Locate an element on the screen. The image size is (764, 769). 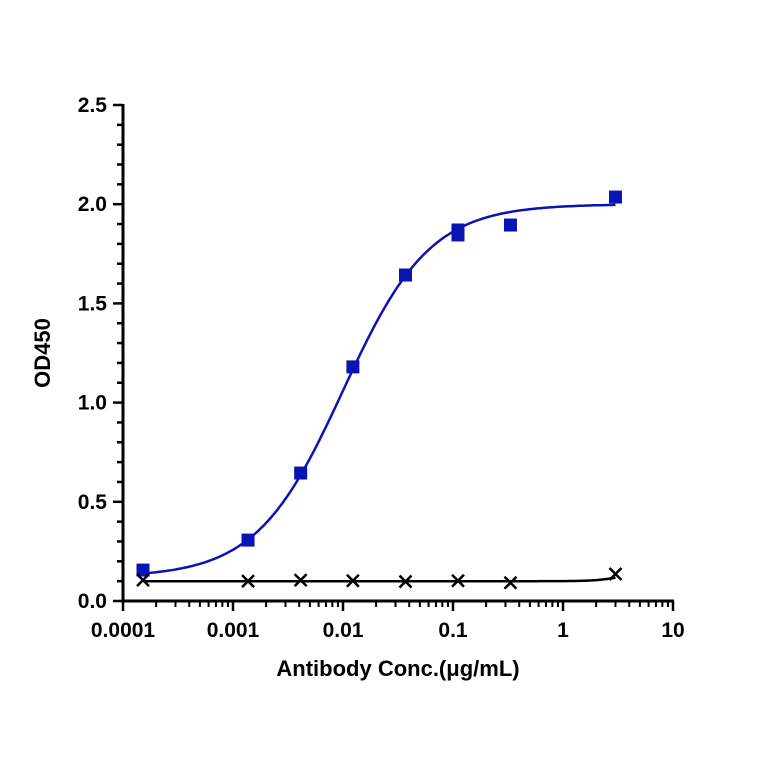
y-tick-label: 0.5 is located at coordinates (93, 502).